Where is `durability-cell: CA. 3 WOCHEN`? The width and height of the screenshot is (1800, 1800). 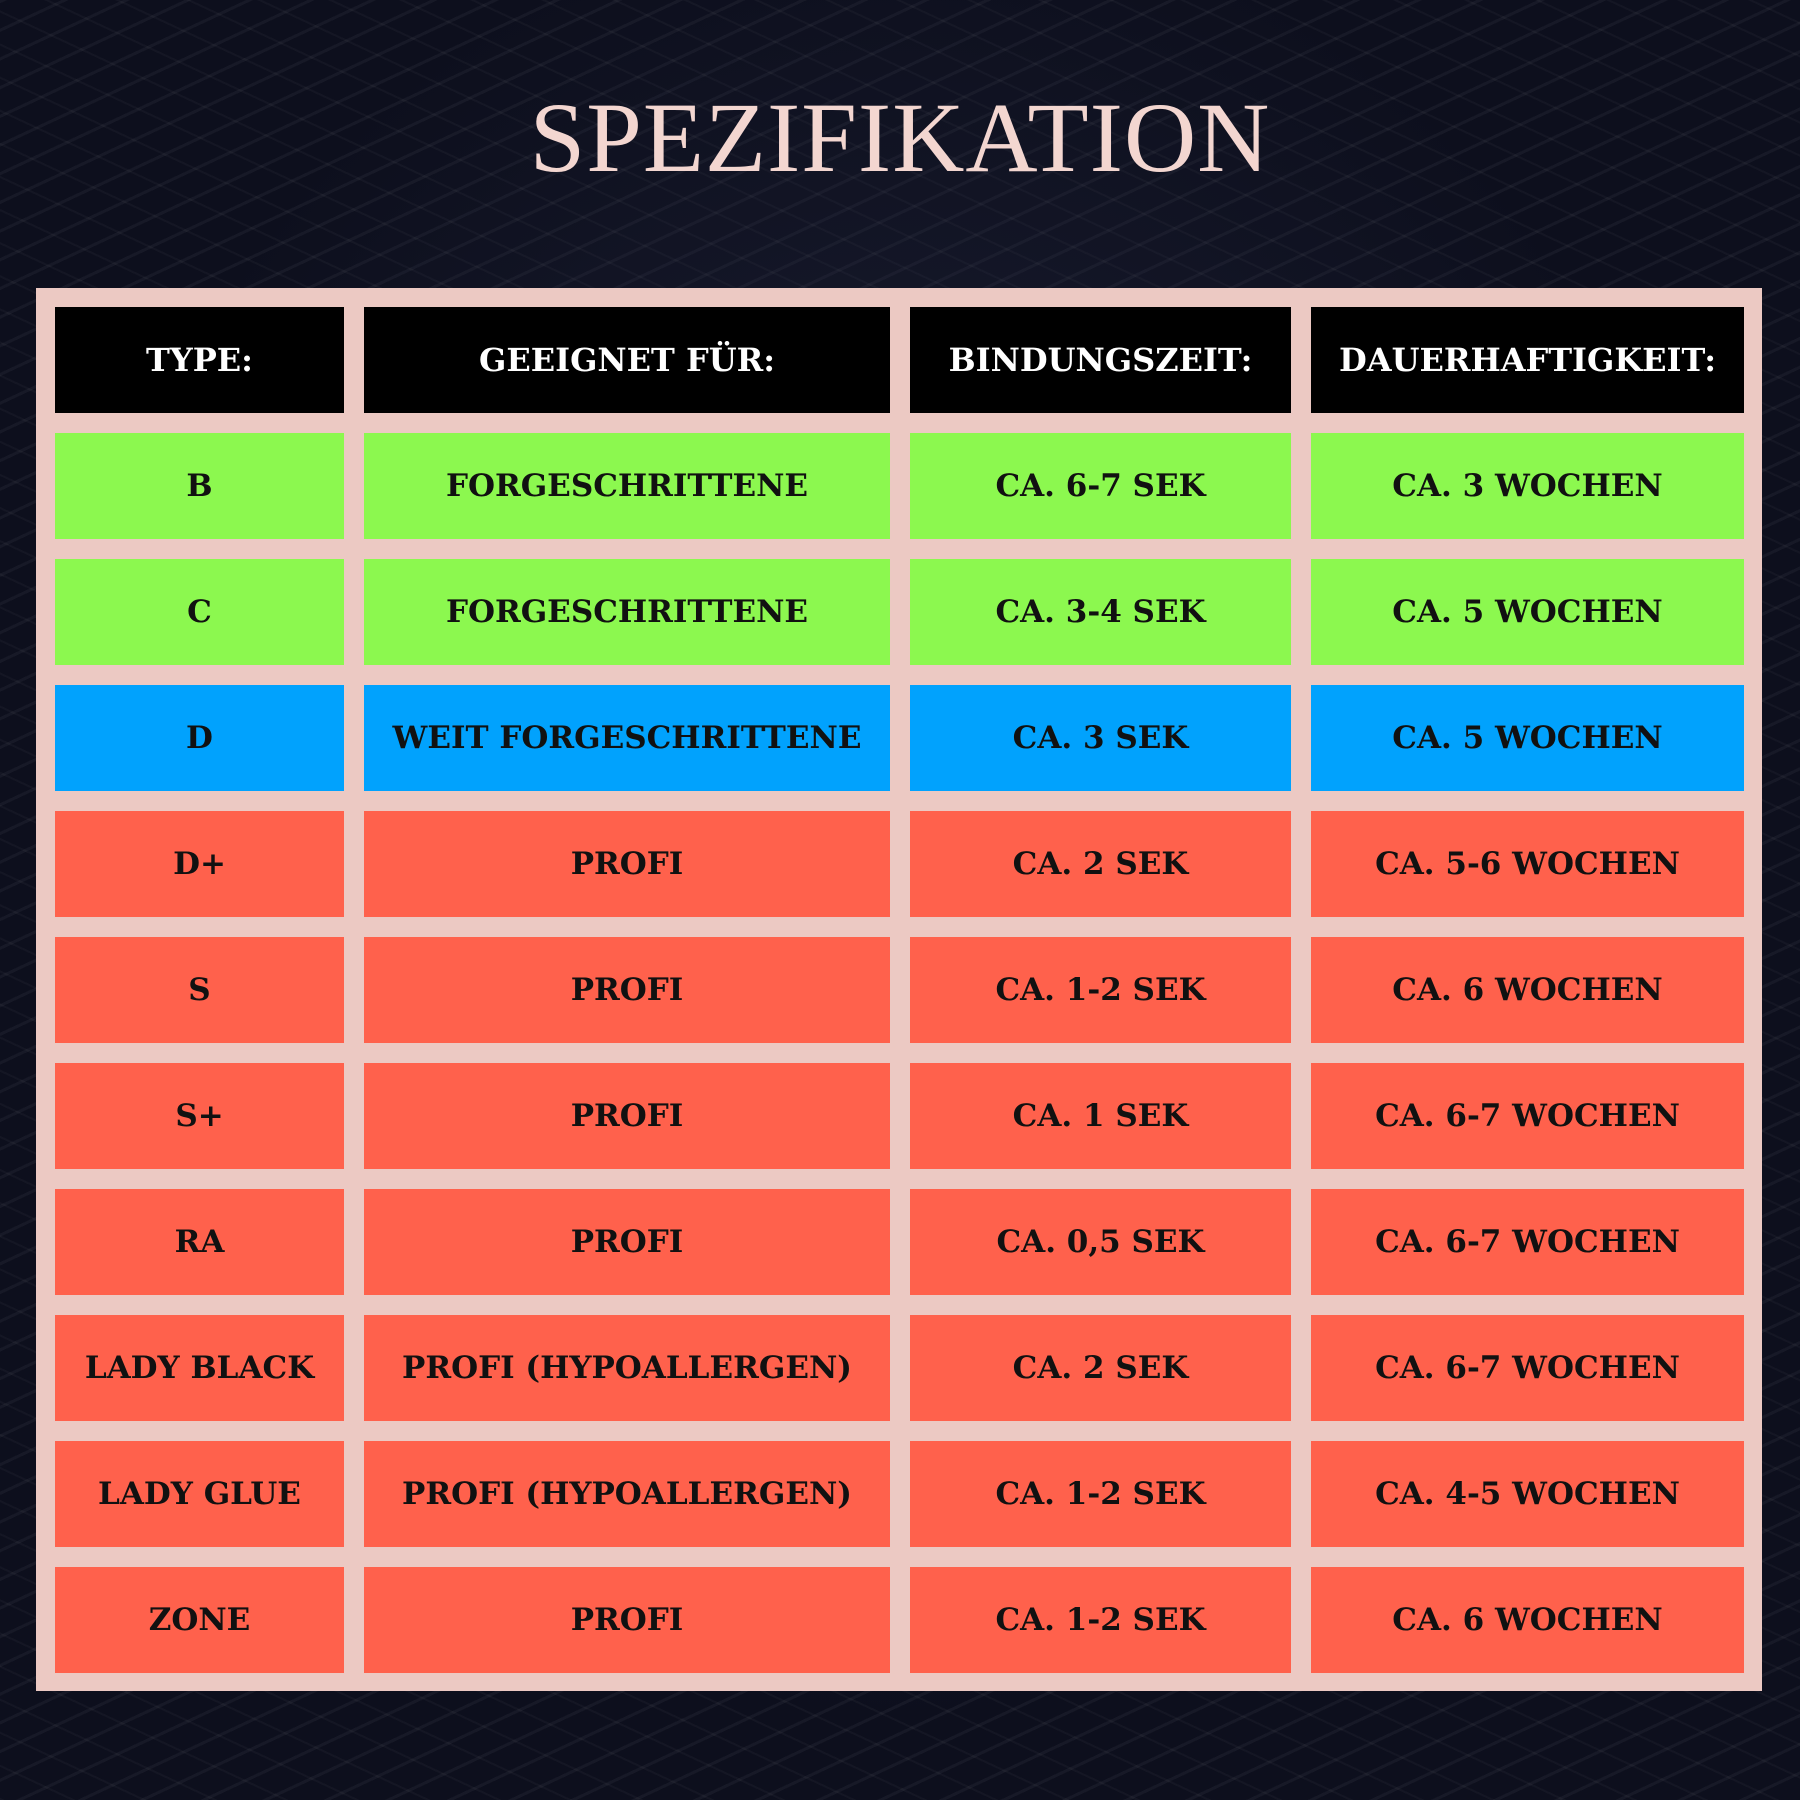
durability-cell: CA. 3 WOCHEN is located at coordinates (1527, 486).